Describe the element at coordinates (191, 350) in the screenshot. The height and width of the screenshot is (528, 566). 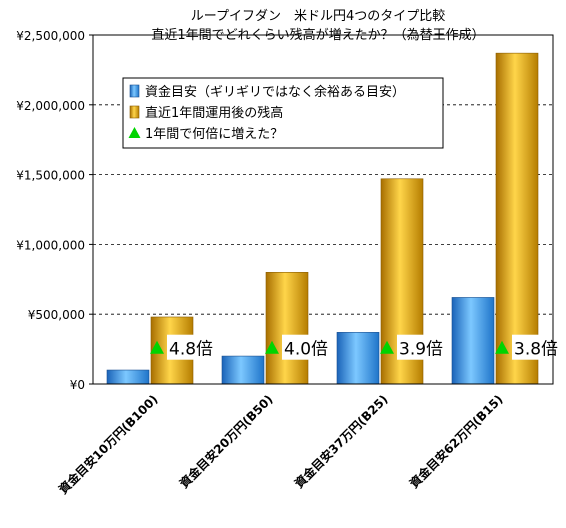
I see `multiplier-label: 4.8倍` at that location.